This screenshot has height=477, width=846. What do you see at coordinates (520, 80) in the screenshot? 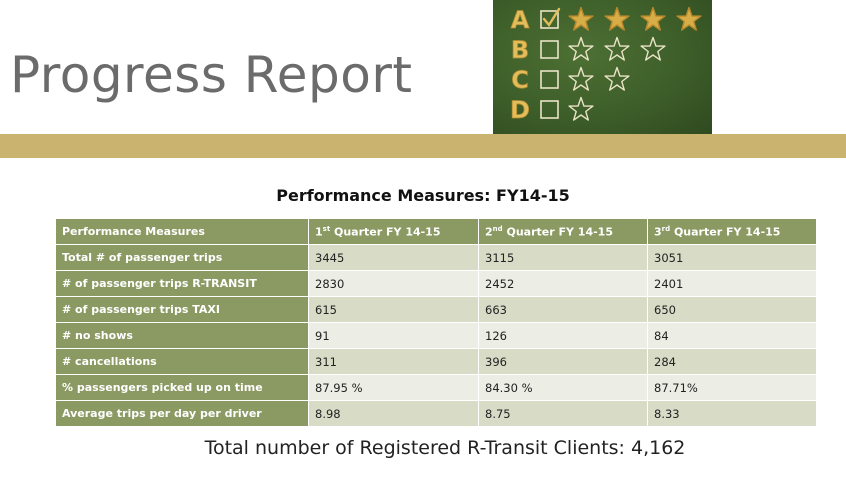
I see `grade-letter-c: C` at bounding box center [520, 80].